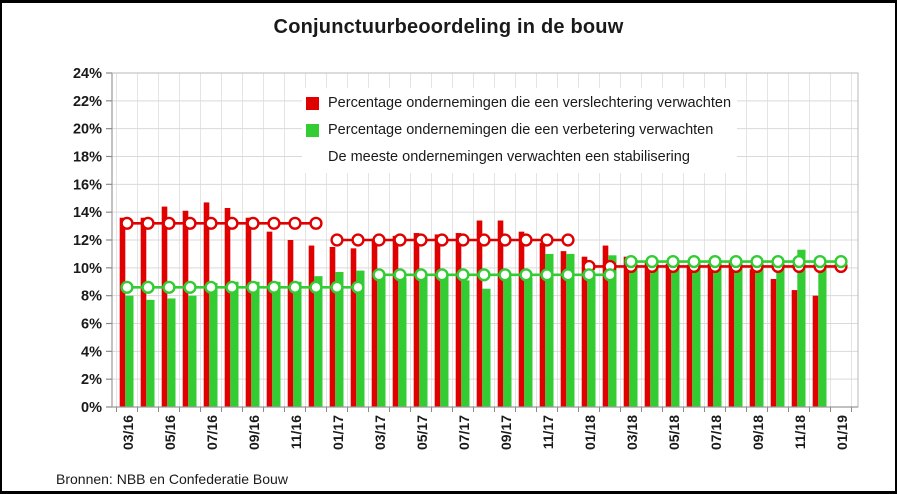 Image resolution: width=897 pixels, height=494 pixels. What do you see at coordinates (380, 432) in the screenshot?
I see `x-tick-label: 03/17` at bounding box center [380, 432].